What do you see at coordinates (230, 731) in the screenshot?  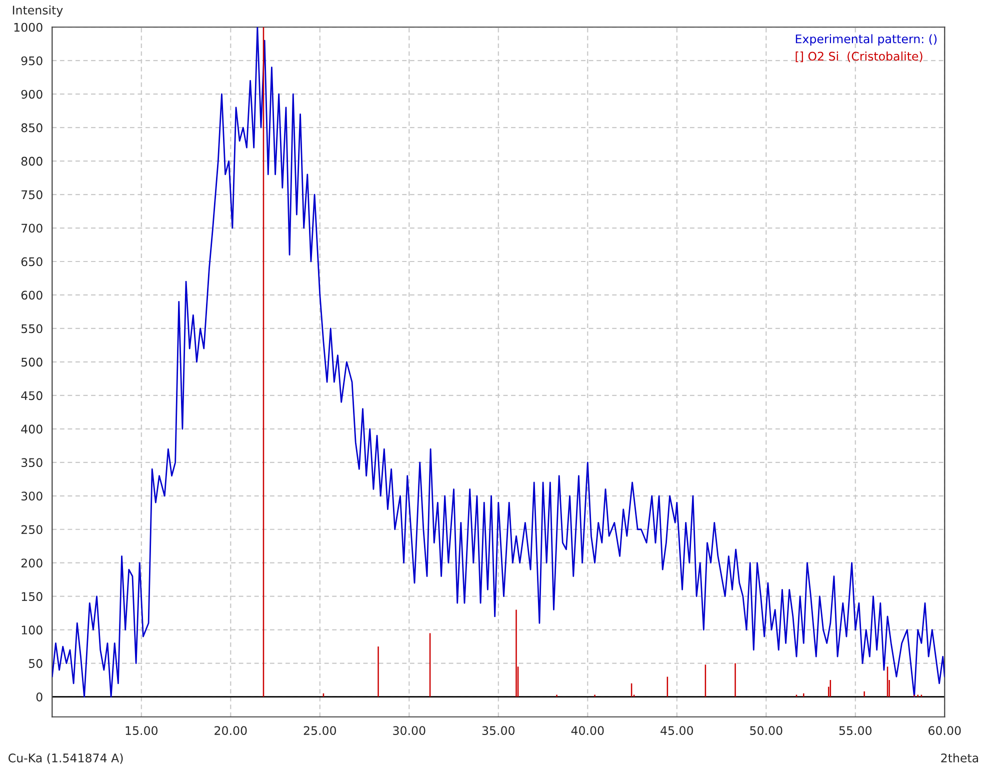 I see `x-tick-label: 20.00` at bounding box center [230, 731].